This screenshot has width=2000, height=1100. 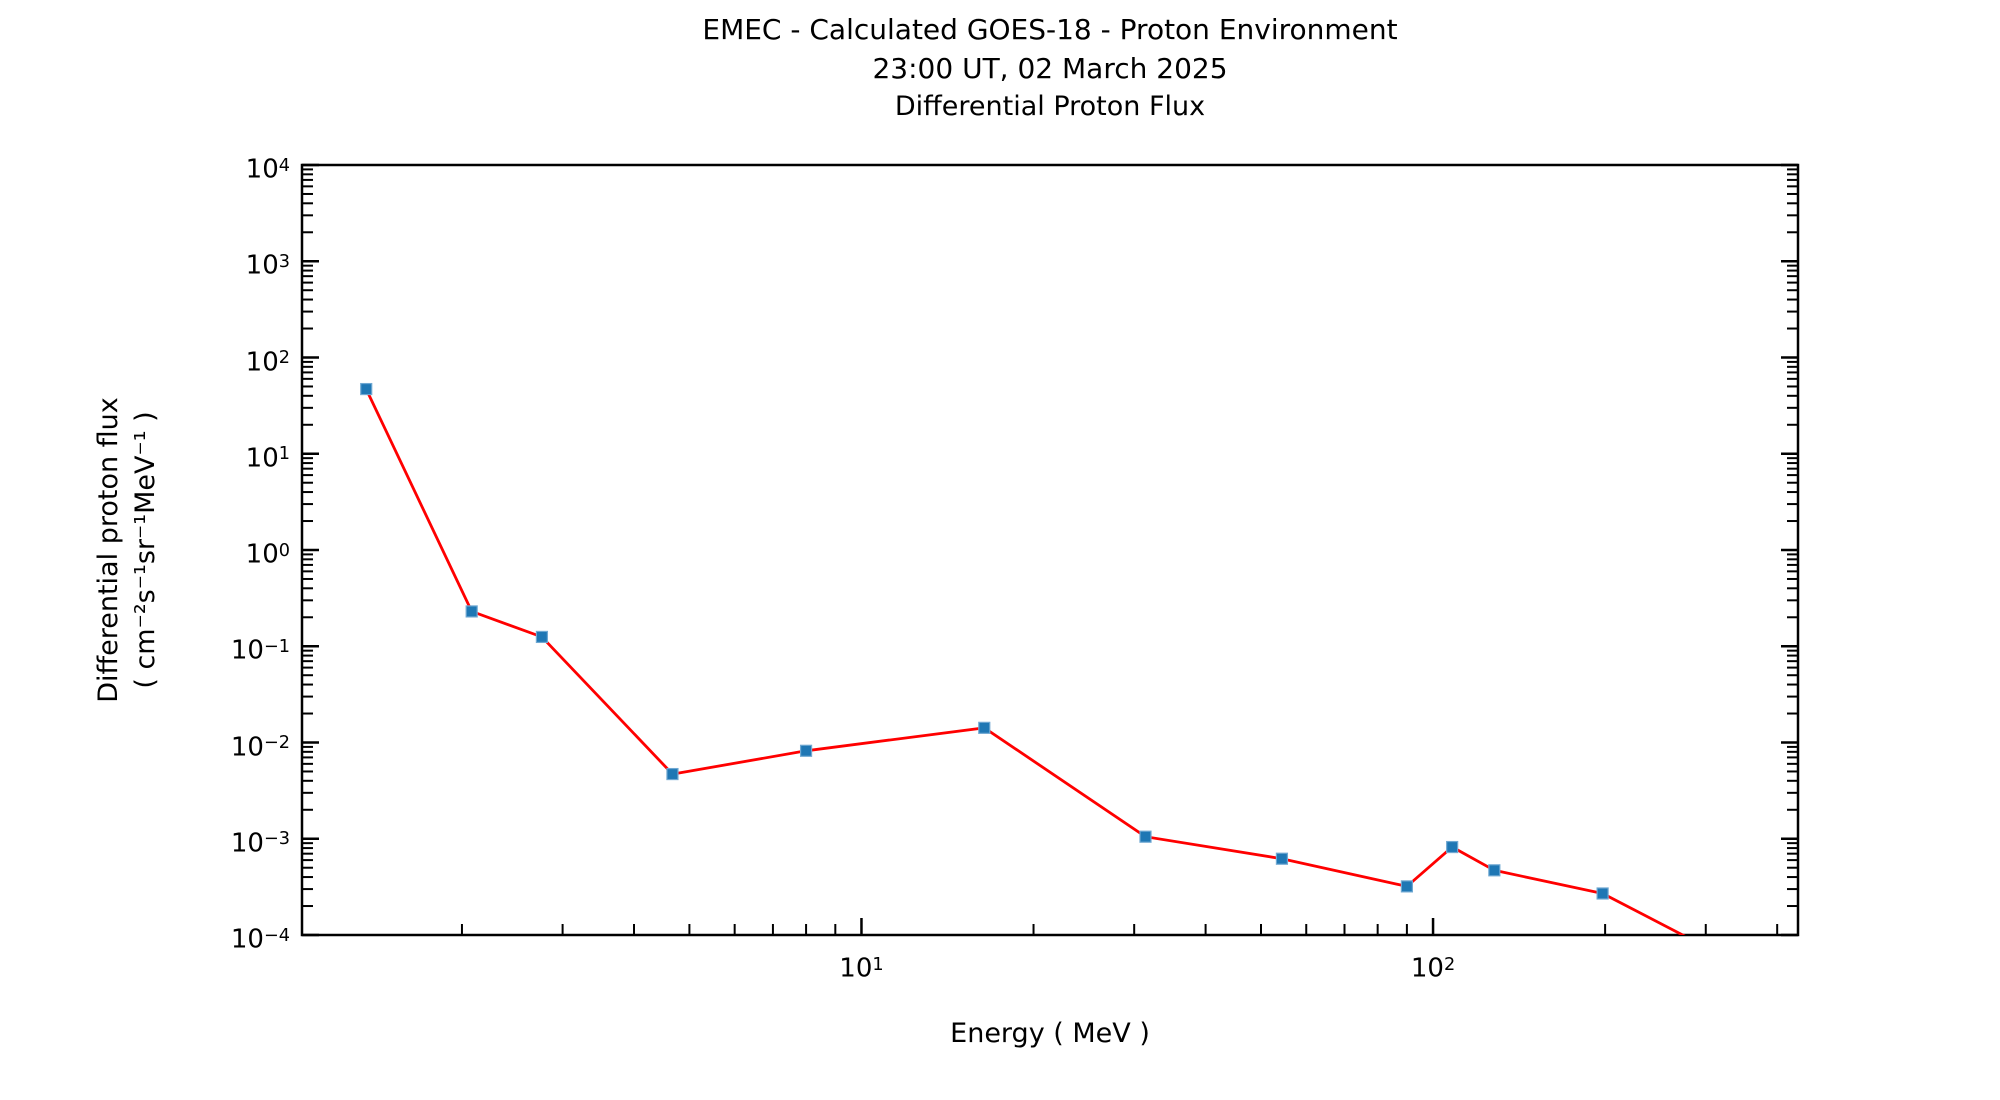 I want to click on y-tick-label: 10−1, so click(x=260, y=650).